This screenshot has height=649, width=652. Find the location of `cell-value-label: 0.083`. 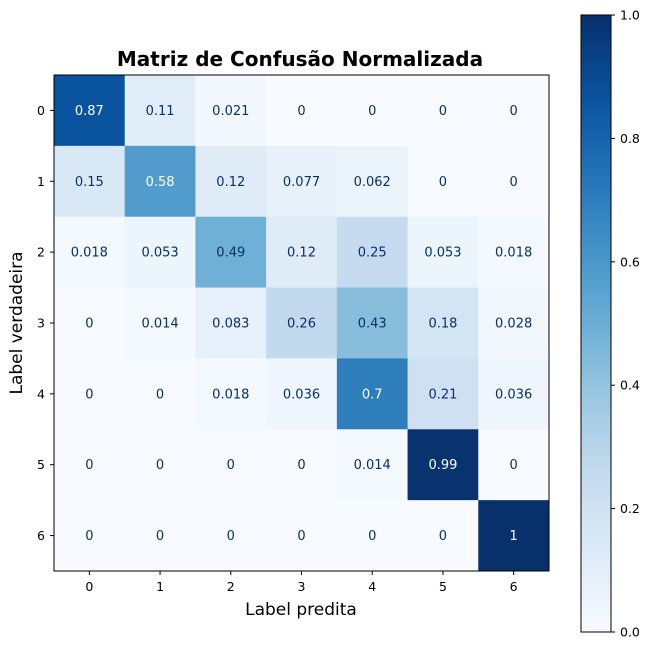

cell-value-label: 0.083 is located at coordinates (230, 324).